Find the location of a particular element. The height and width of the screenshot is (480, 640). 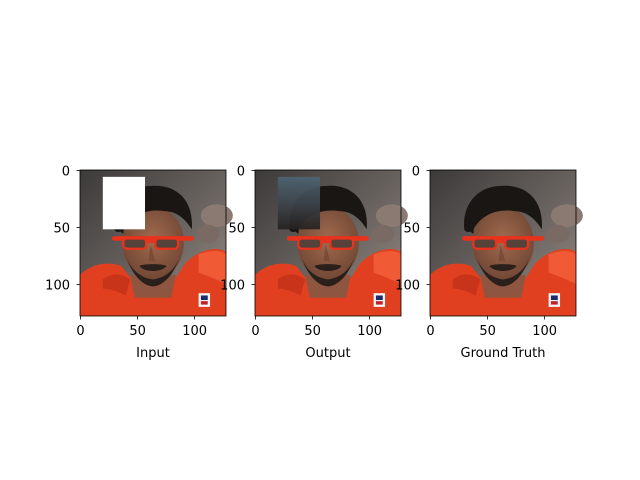

panel-xlabel: Input is located at coordinates (153, 353).